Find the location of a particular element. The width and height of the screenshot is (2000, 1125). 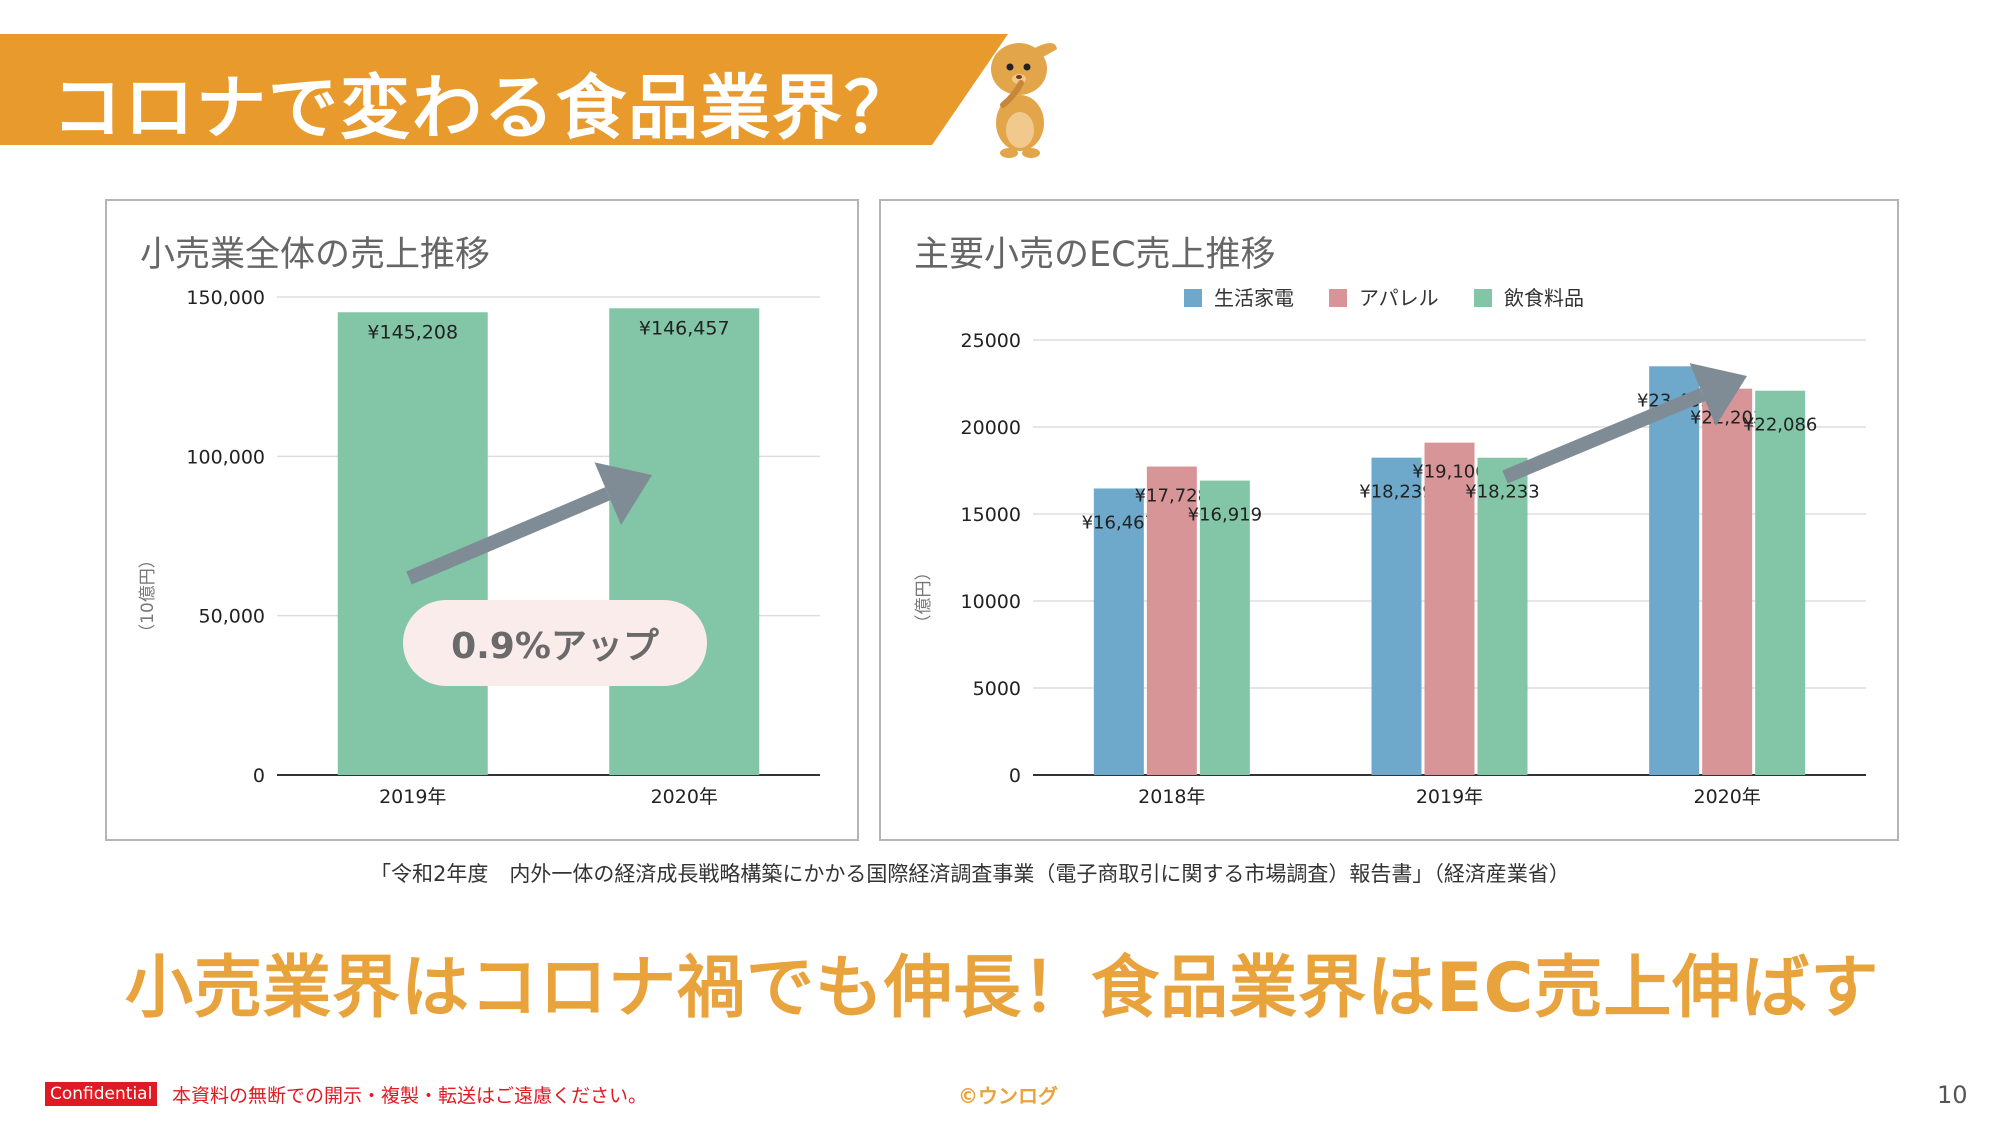

data-label: ¥16,467 is located at coordinates (1119, 522).